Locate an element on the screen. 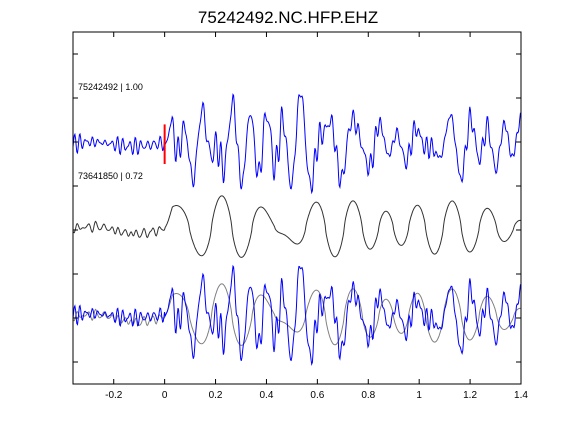 Image resolution: width=576 pixels, height=432 pixels. x-tick-label: 0.4 is located at coordinates (267, 395).